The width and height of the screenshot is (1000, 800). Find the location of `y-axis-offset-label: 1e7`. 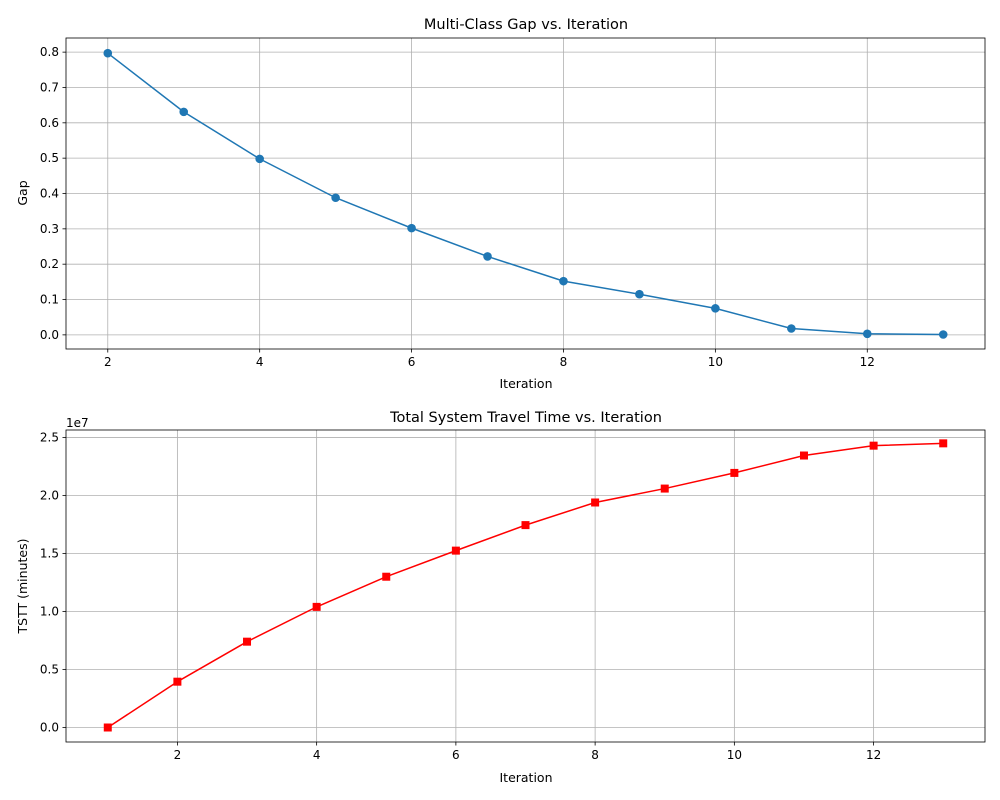

y-axis-offset-label: 1e7 is located at coordinates (77, 423).